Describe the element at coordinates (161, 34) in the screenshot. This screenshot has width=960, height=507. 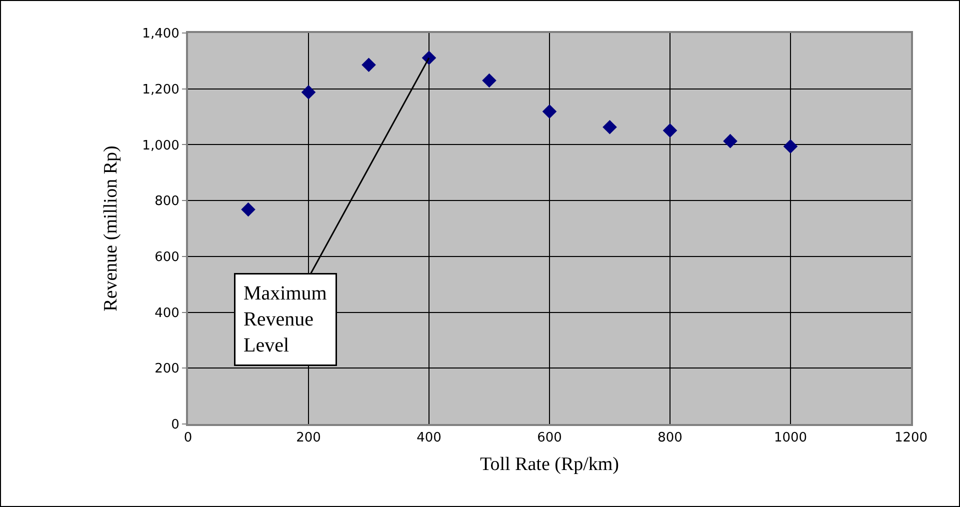
I see `y-tick-label: 1,400` at that location.